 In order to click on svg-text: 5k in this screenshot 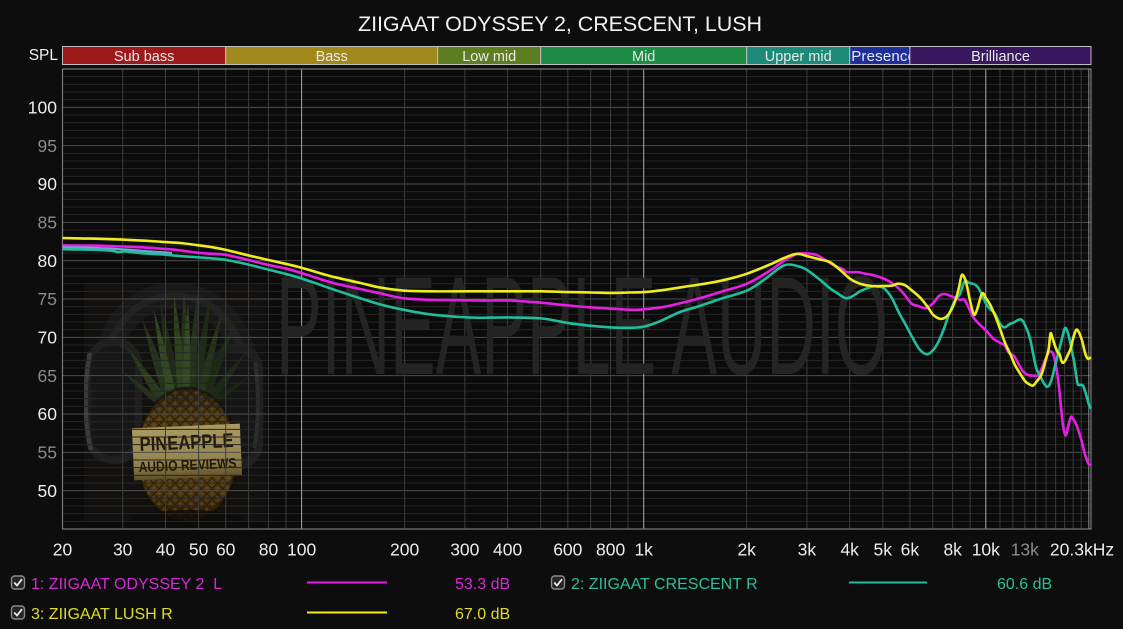, I will do `click(883, 550)`.